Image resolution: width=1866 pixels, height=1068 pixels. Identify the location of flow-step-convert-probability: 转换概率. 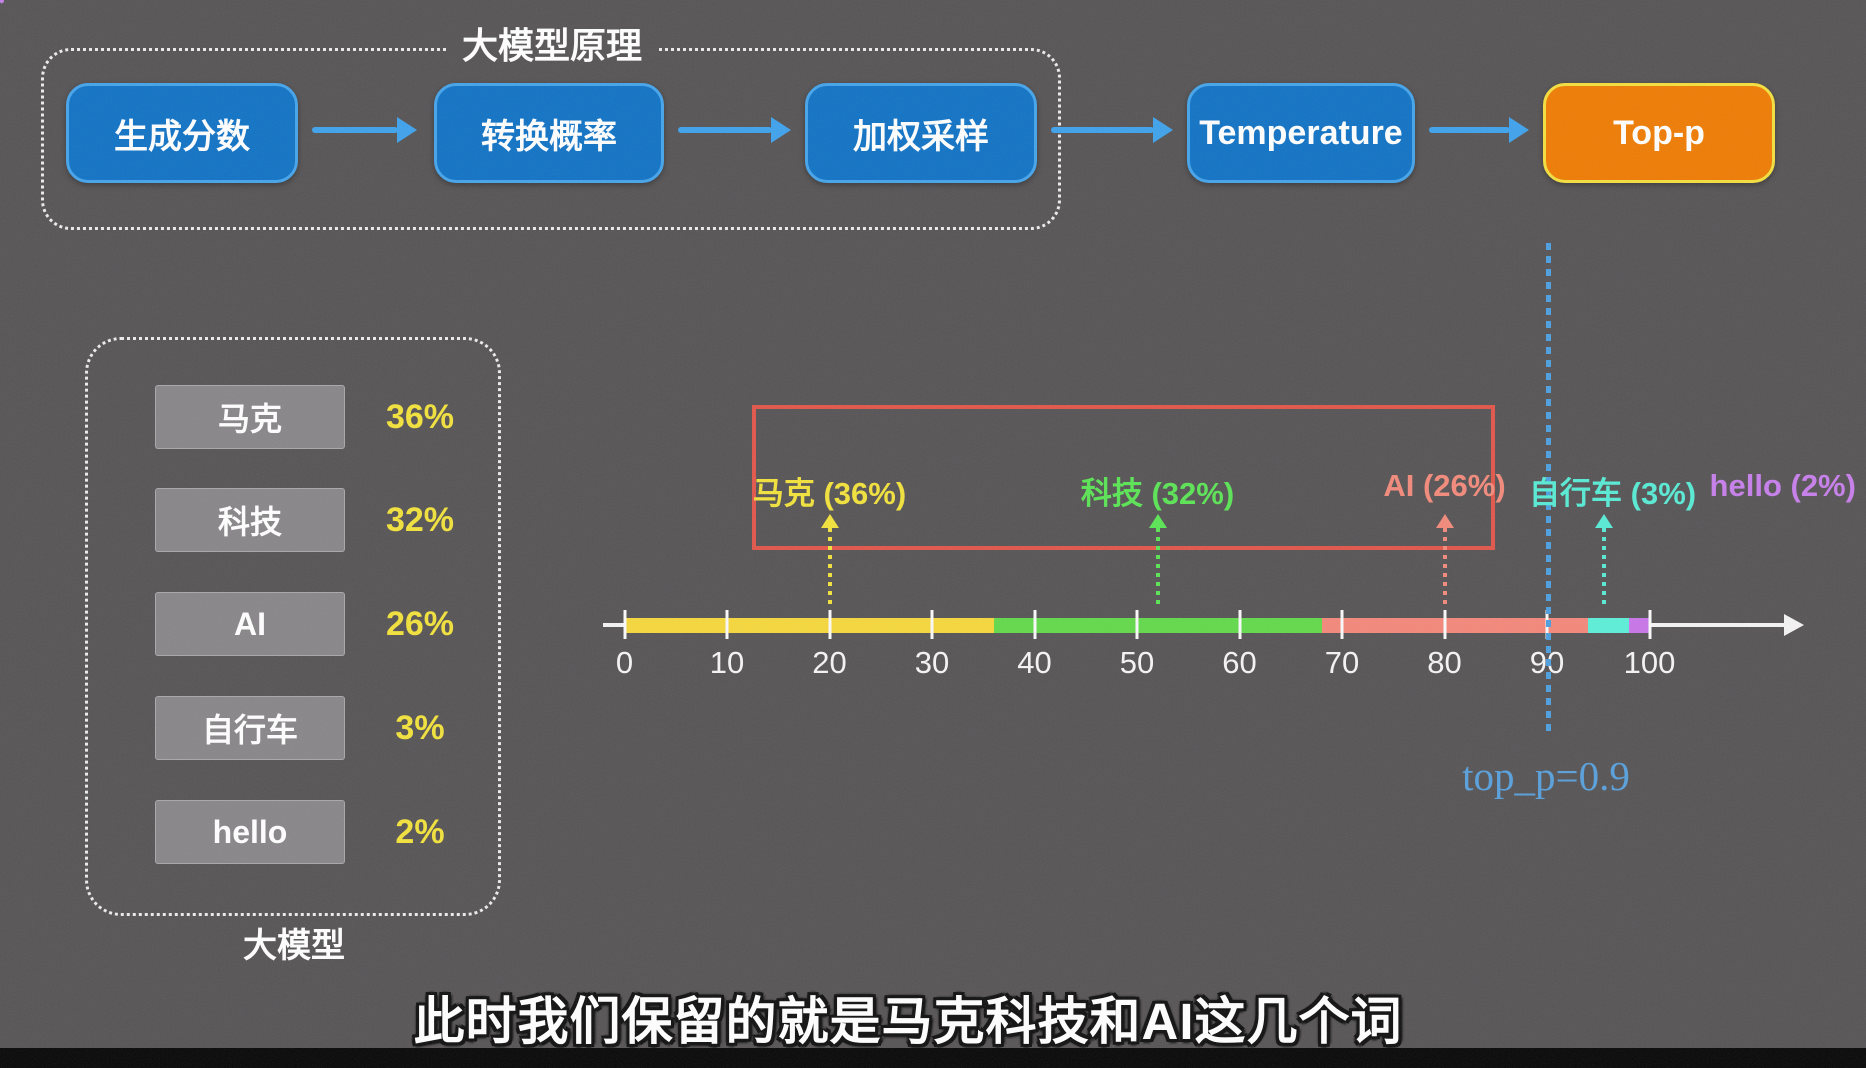
(549, 133).